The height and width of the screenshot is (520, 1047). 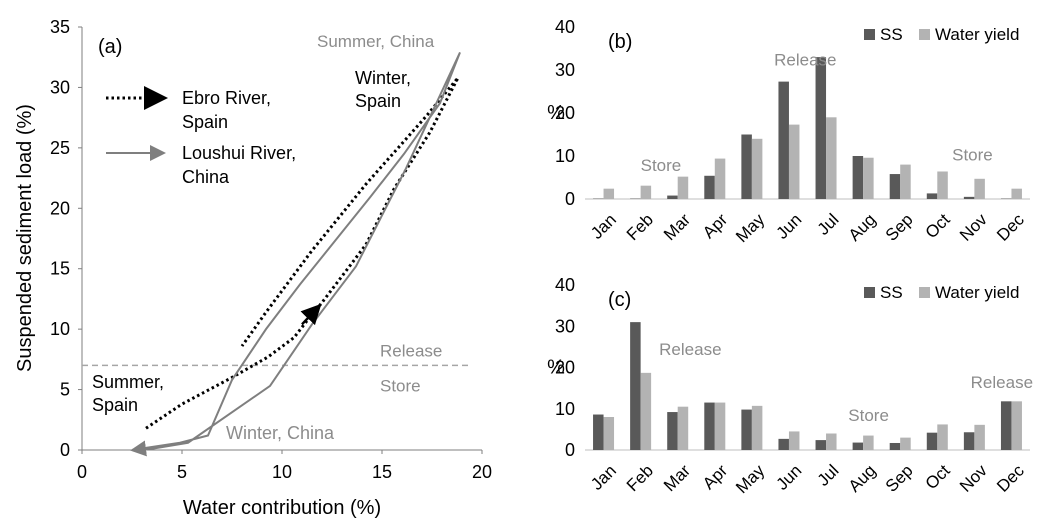 I want to click on a-ebro-direction-arrow, so click(x=311, y=314).